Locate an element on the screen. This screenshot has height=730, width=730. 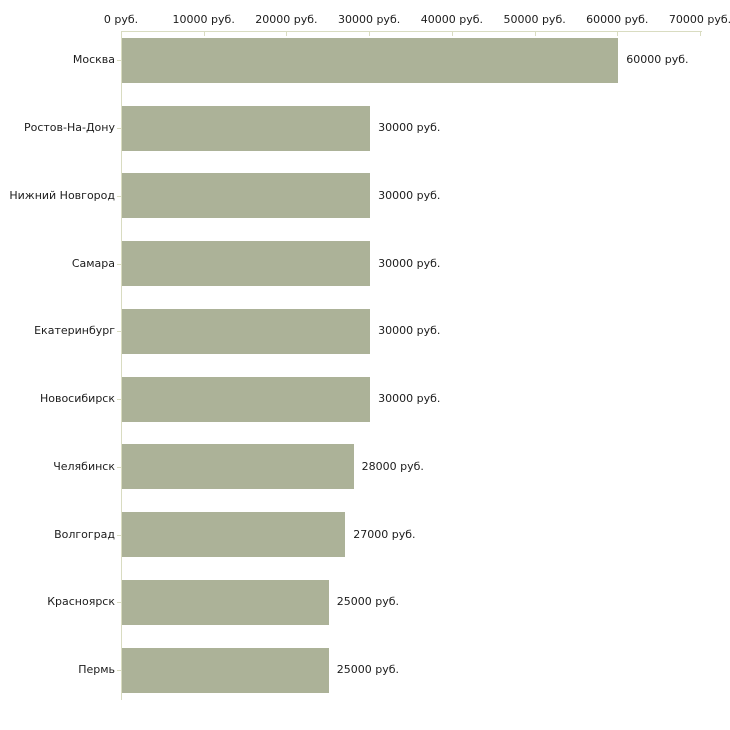
value-label: 60000 руб. is located at coordinates (657, 60).